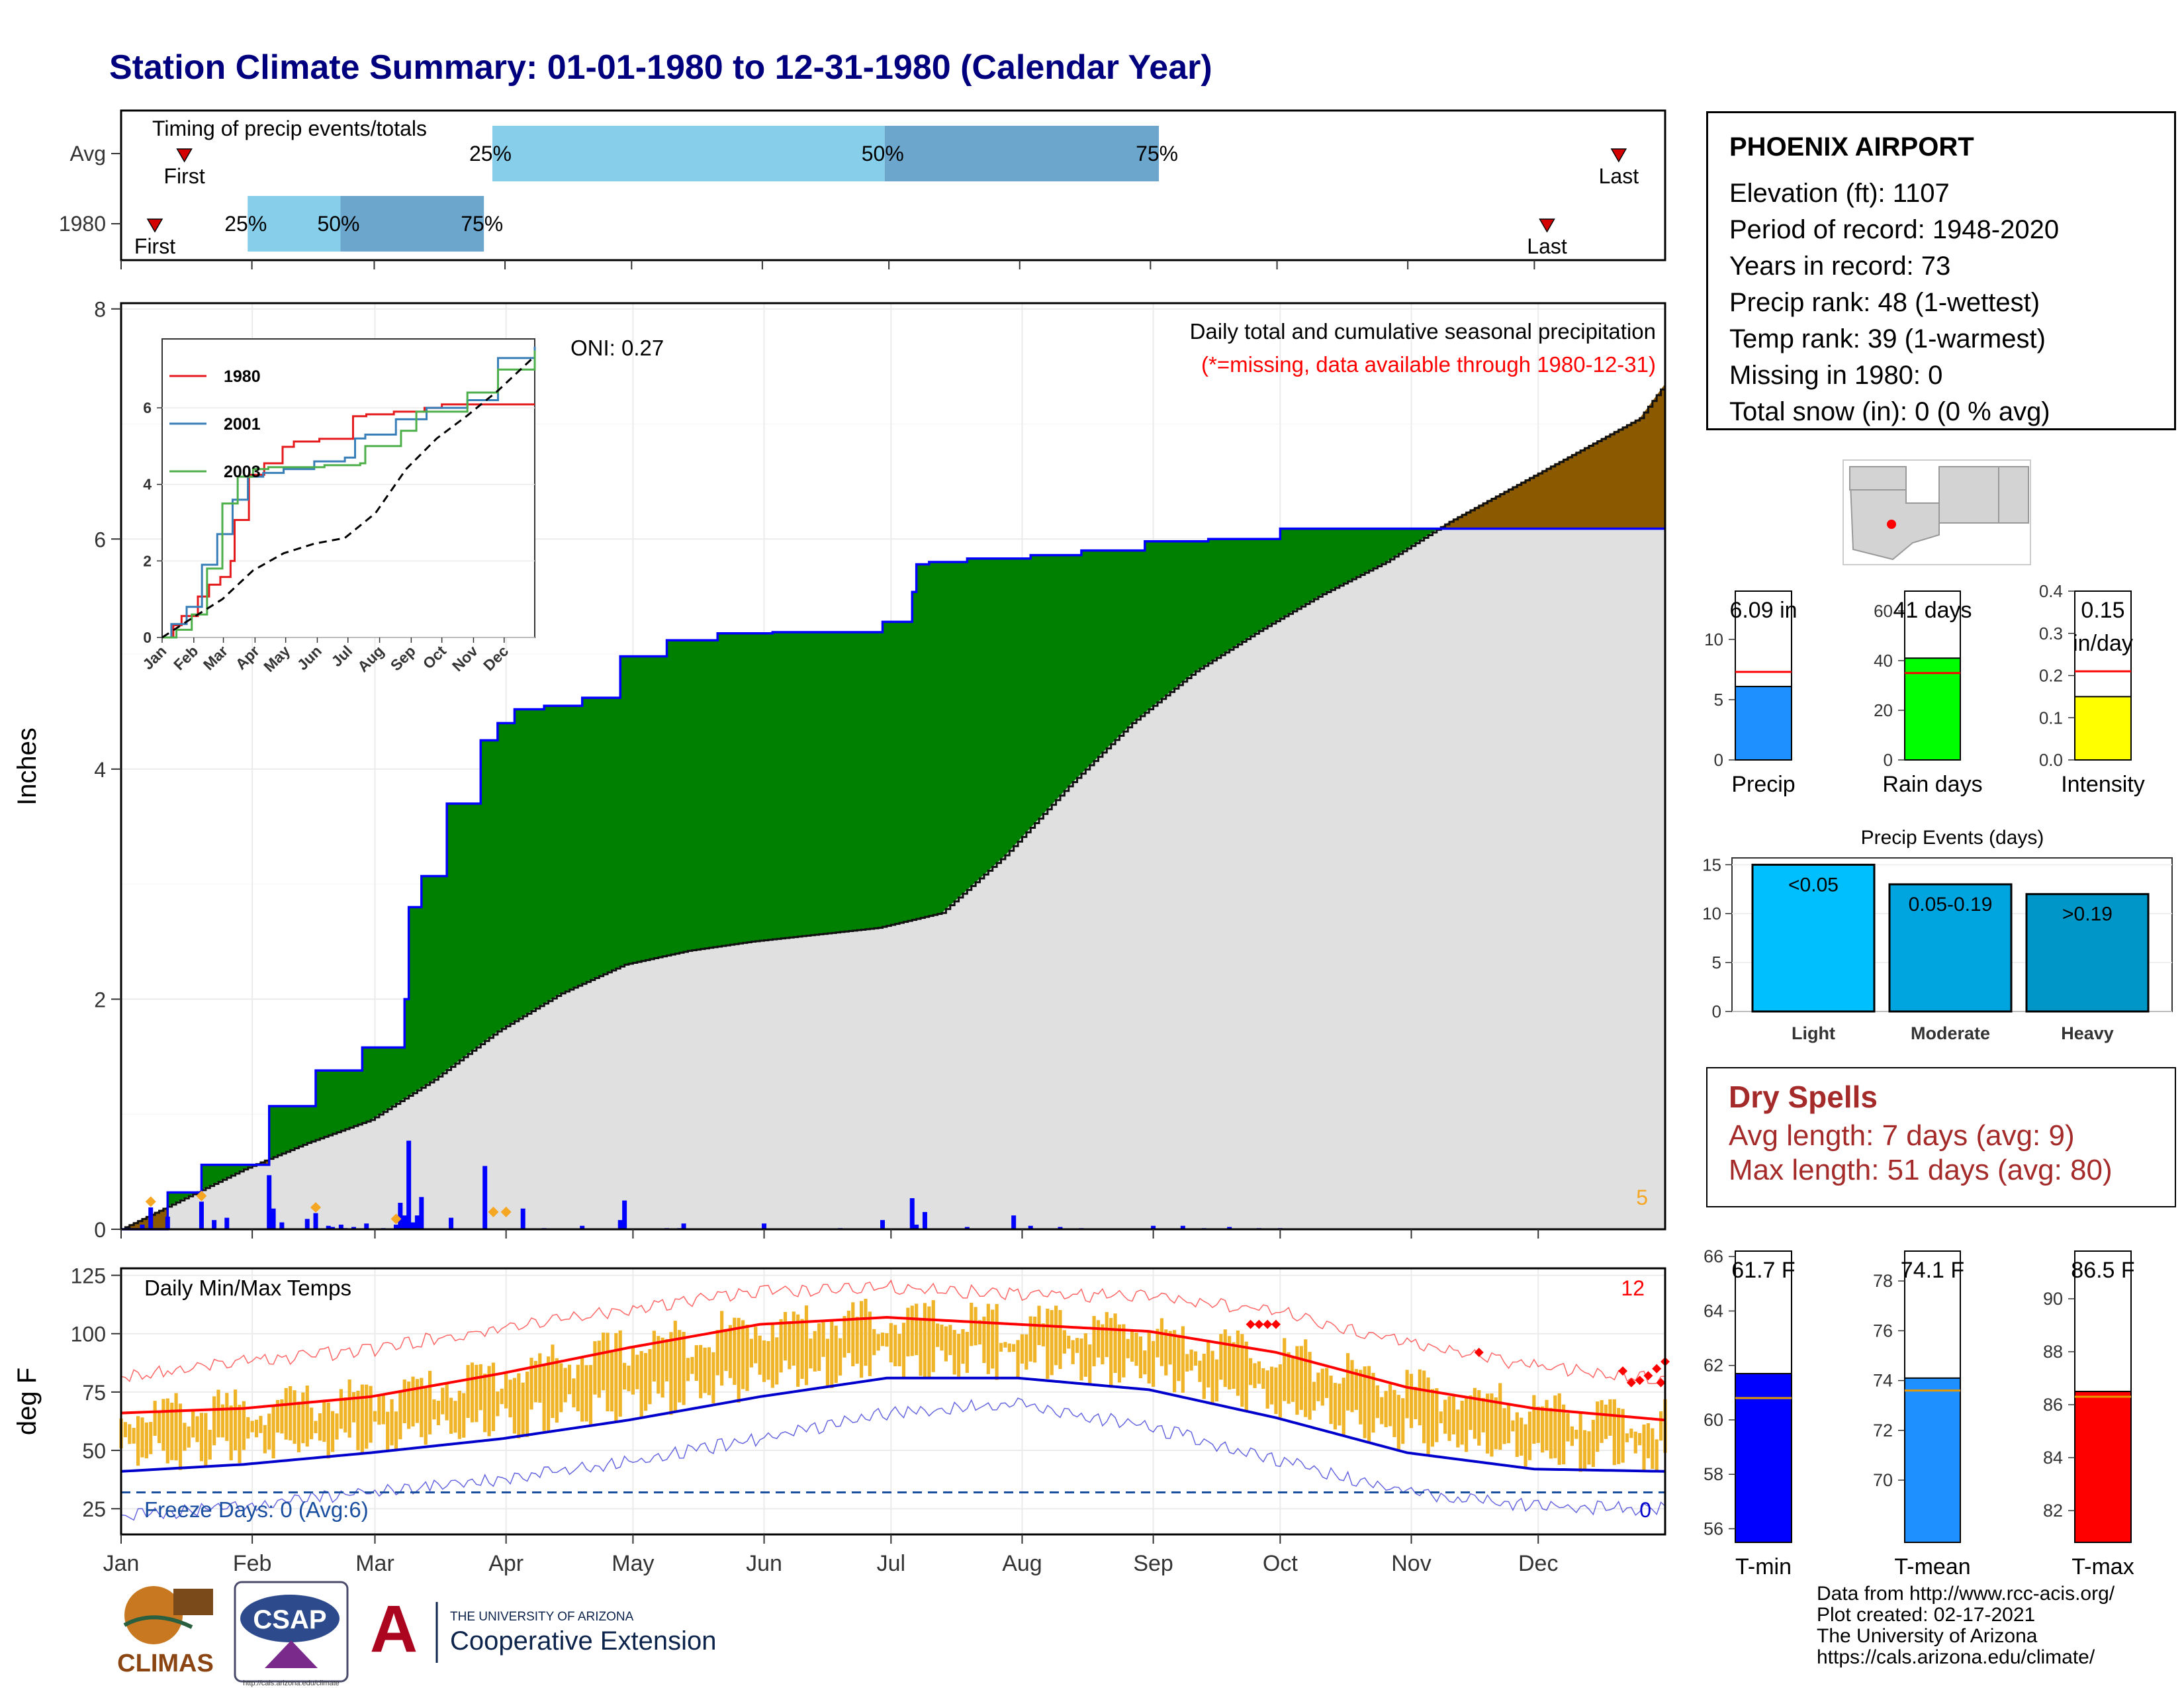 The height and width of the screenshot is (1688, 2184). What do you see at coordinates (2051, 591) in the screenshot?
I see `intensity-tick-label: 0.4` at bounding box center [2051, 591].